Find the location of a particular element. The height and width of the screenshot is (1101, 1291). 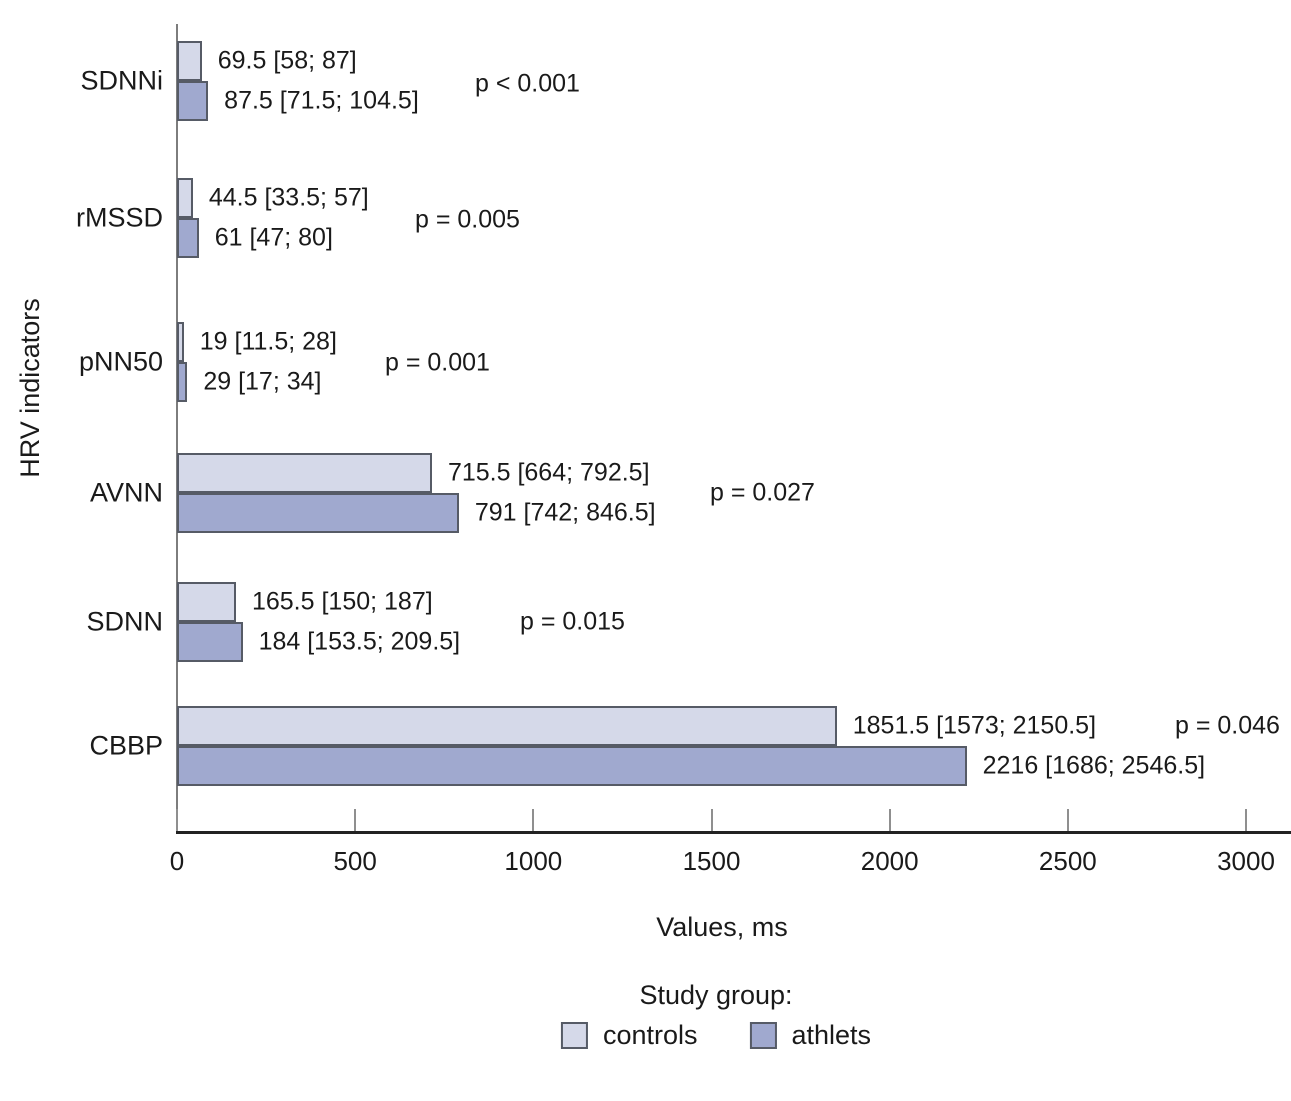

bar-value-label-athlets-rmssd: 61 [47; 80] is located at coordinates (273, 237).